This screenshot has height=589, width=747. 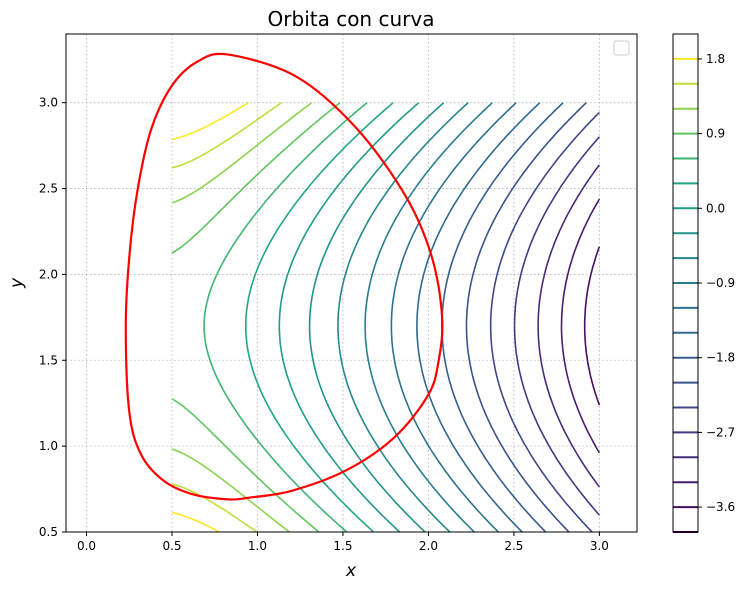 I want to click on colorbar: 1.8 0.9 0.0 −0.9 −1.8 −2.7 −3.6, so click(x=703, y=283).